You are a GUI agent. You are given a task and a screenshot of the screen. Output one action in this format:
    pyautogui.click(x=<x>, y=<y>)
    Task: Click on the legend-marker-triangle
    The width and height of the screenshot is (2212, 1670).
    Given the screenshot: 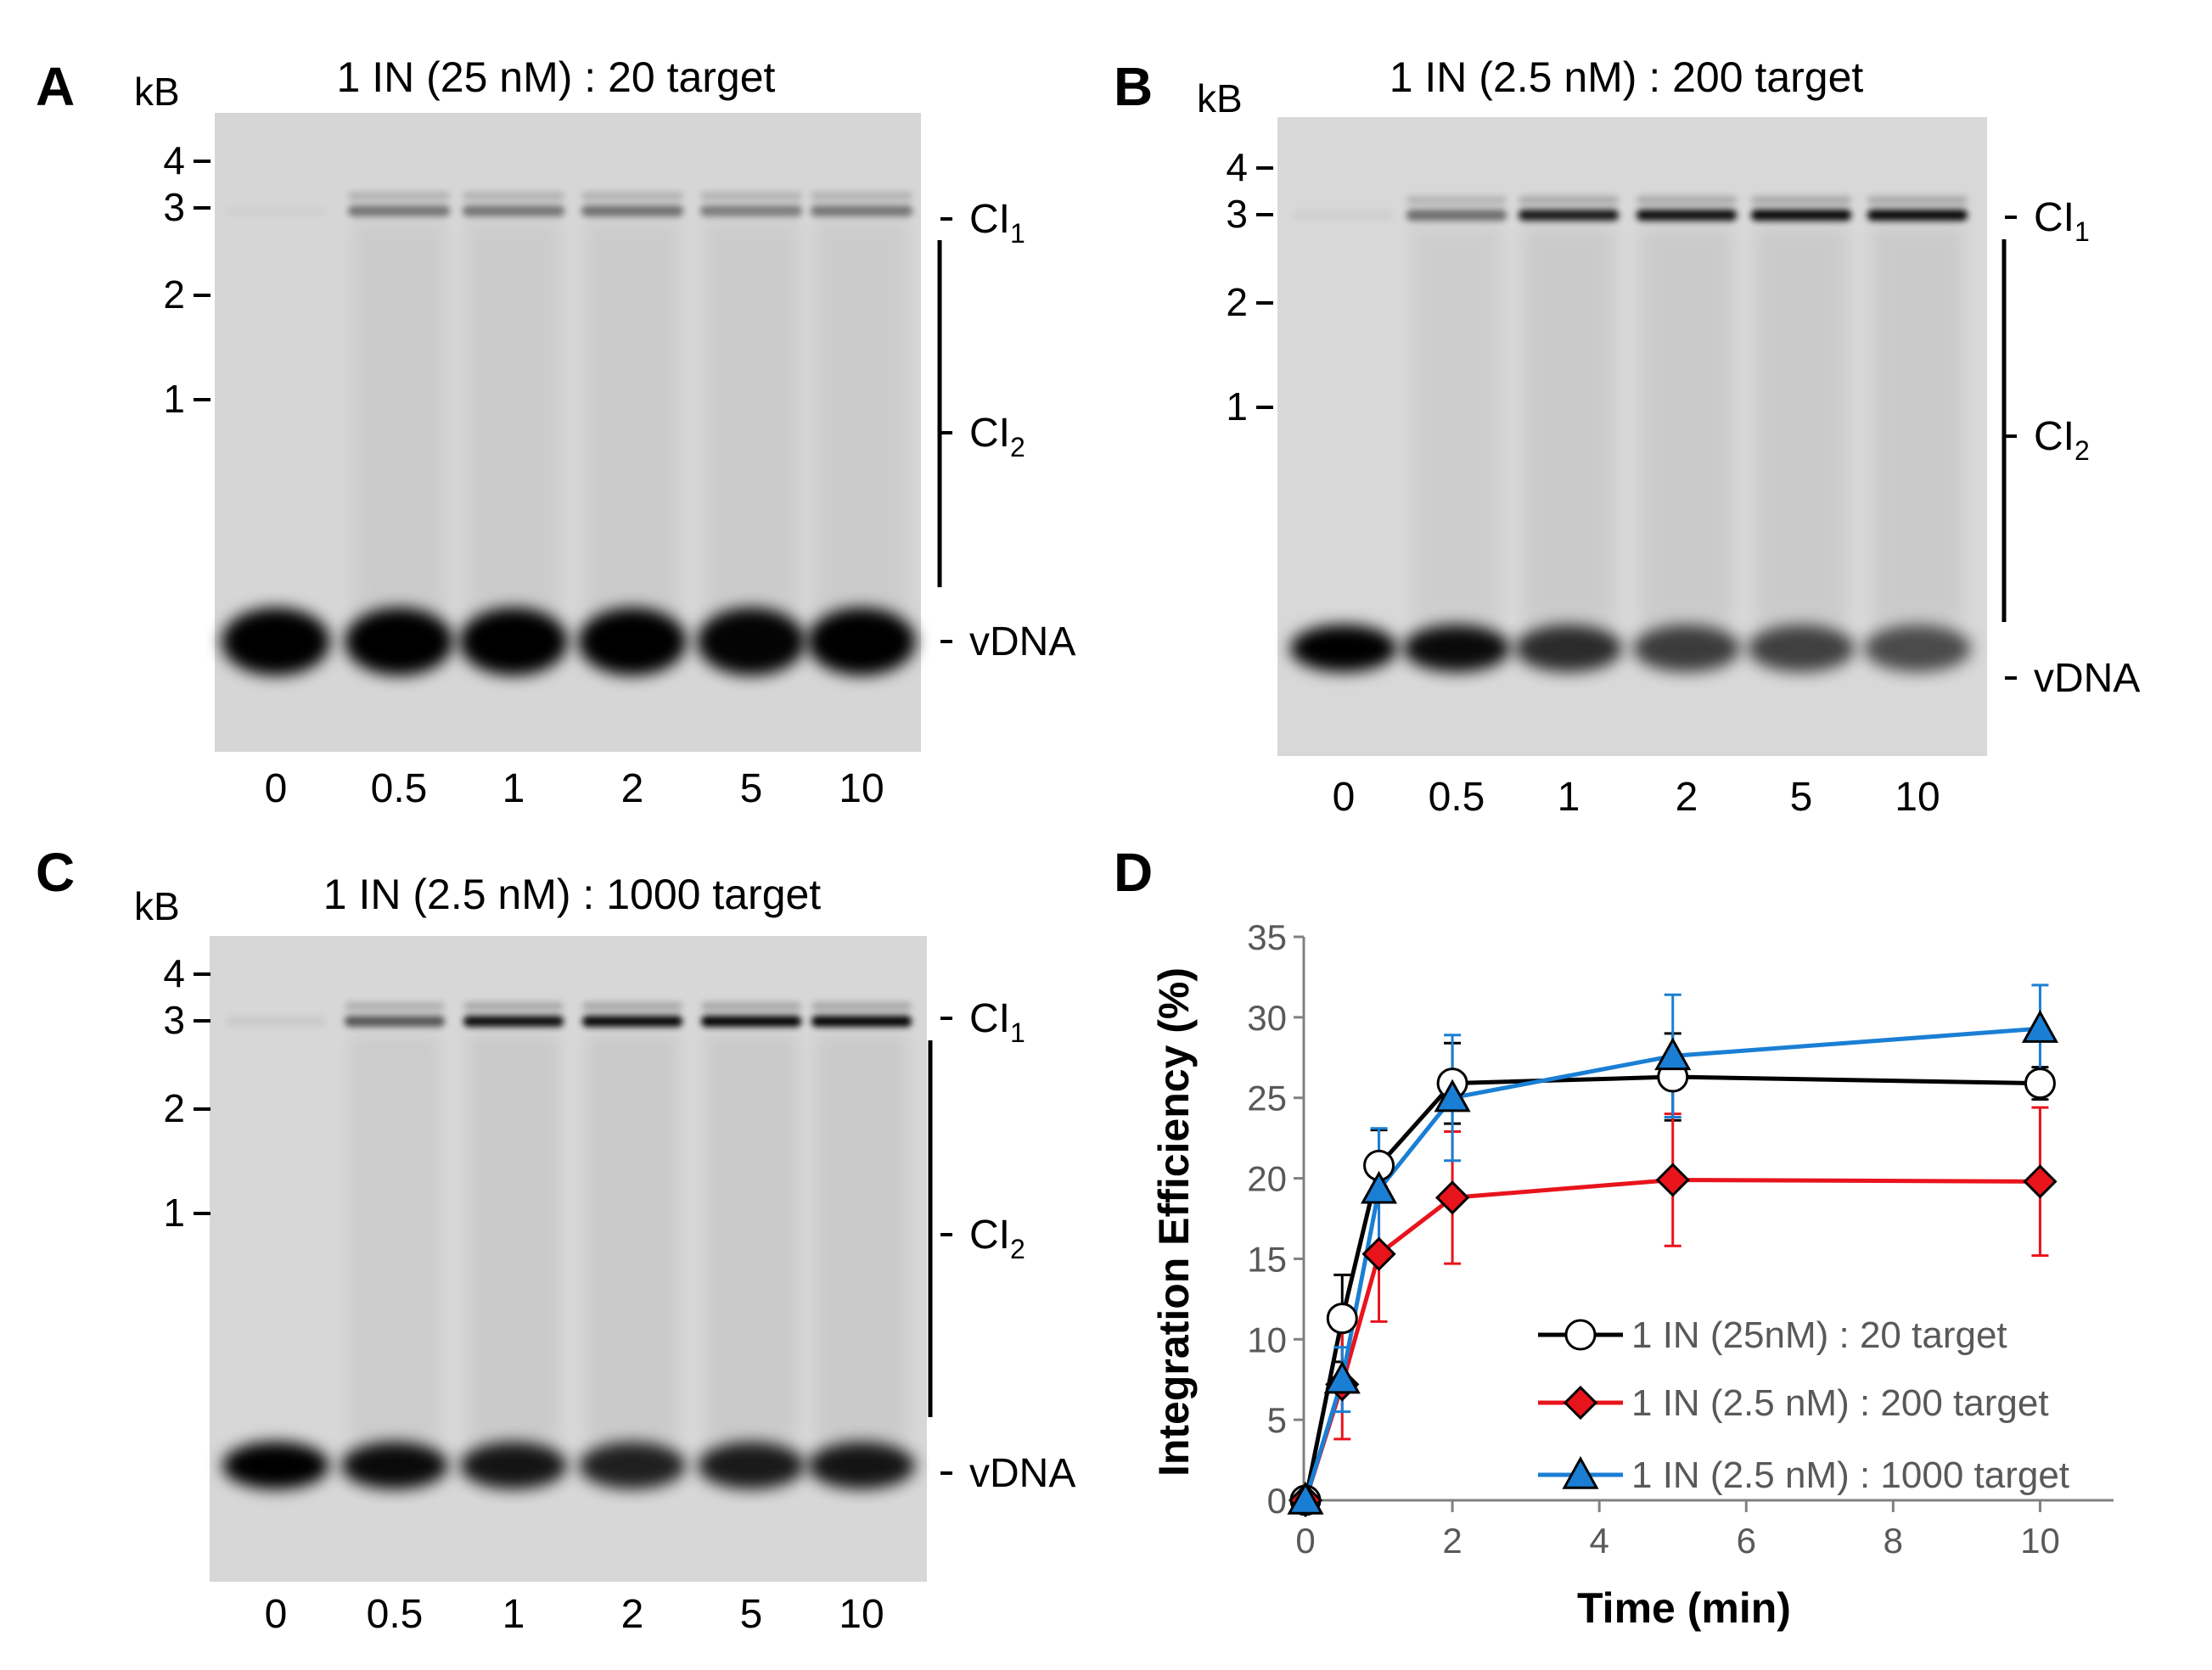 What is the action you would take?
    pyautogui.click(x=1580, y=1472)
    